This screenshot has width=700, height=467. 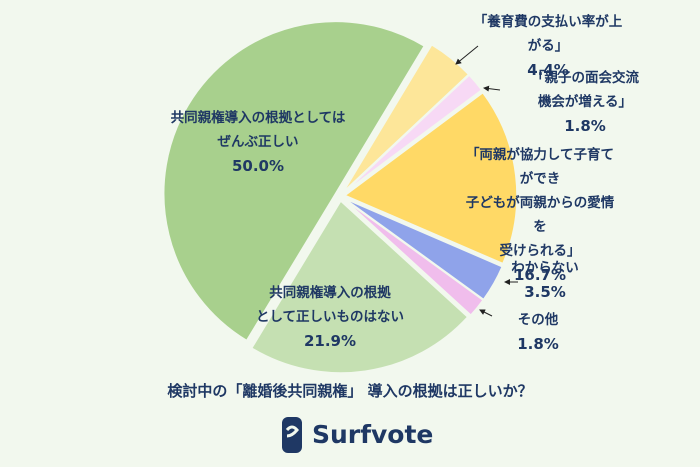 What do you see at coordinates (330, 305) in the screenshot?
I see `slice-label: 共同親権導入の根拠 として正しいものはない` at bounding box center [330, 305].